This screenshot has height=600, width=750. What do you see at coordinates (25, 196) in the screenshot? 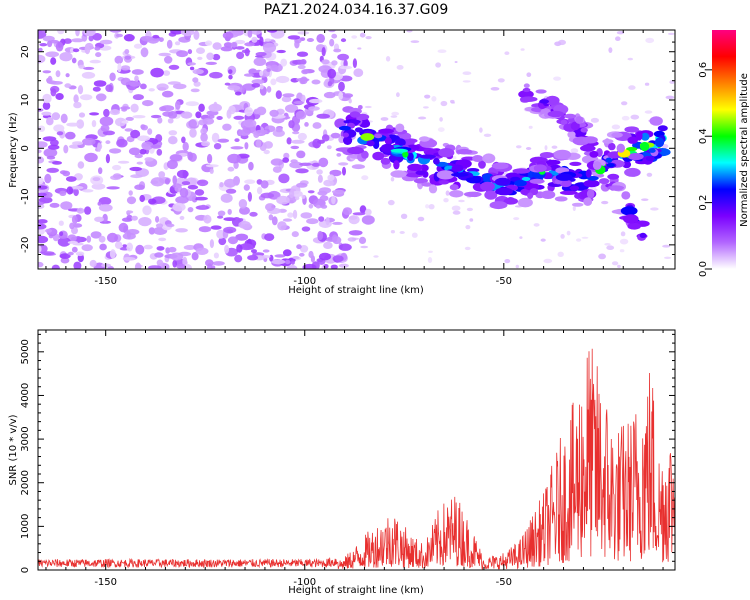
I see `spectrogram-y-tick-label: -10` at bounding box center [25, 196].